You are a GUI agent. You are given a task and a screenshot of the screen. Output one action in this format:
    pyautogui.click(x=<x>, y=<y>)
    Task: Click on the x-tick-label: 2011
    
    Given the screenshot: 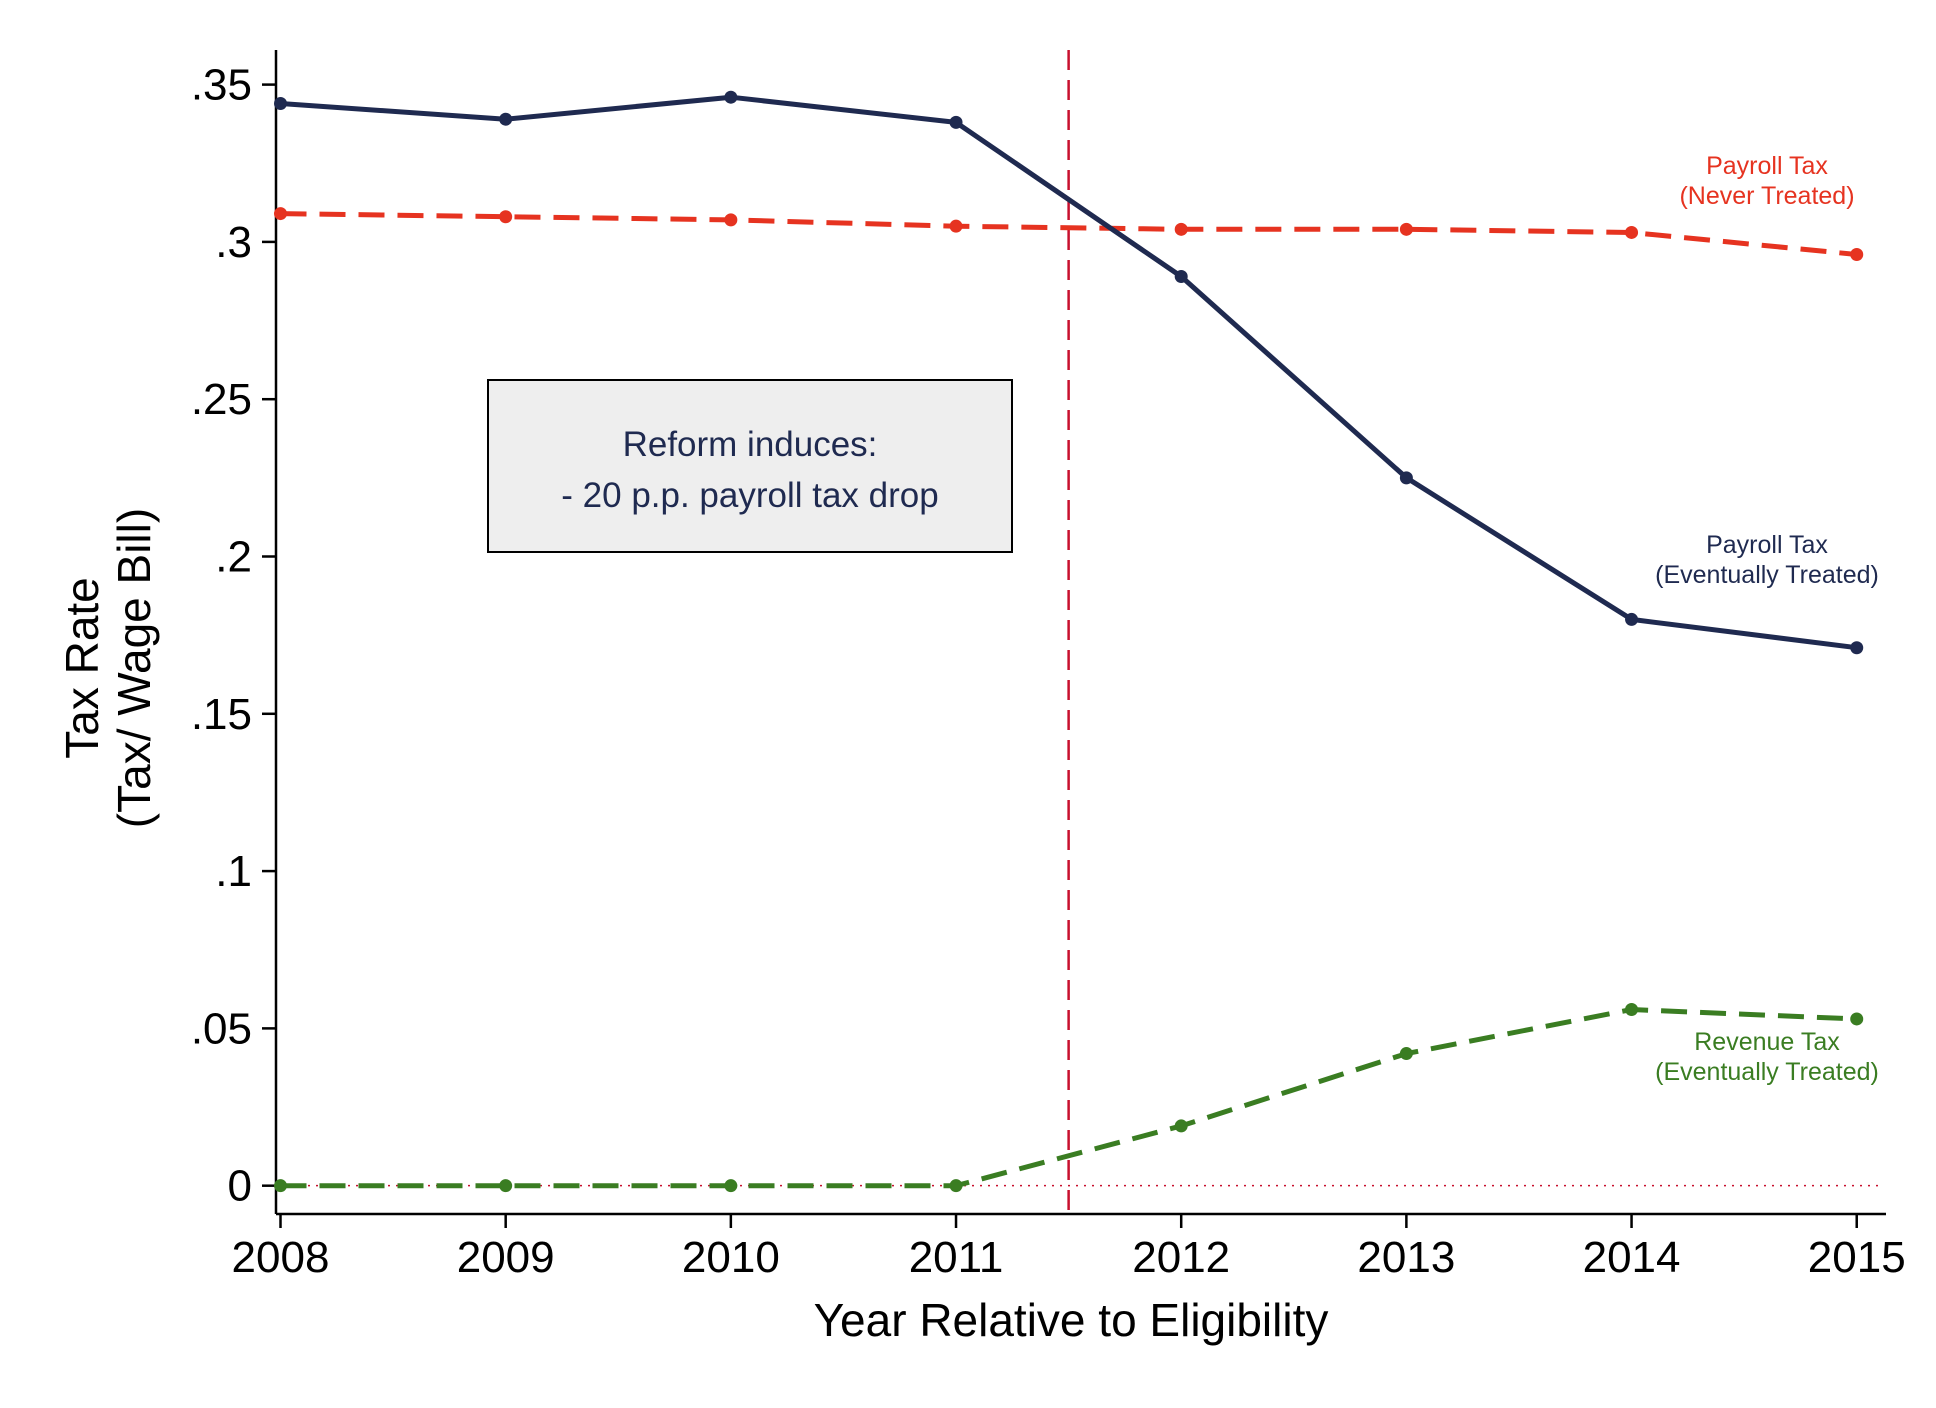 What is the action you would take?
    pyautogui.click(x=956, y=1257)
    